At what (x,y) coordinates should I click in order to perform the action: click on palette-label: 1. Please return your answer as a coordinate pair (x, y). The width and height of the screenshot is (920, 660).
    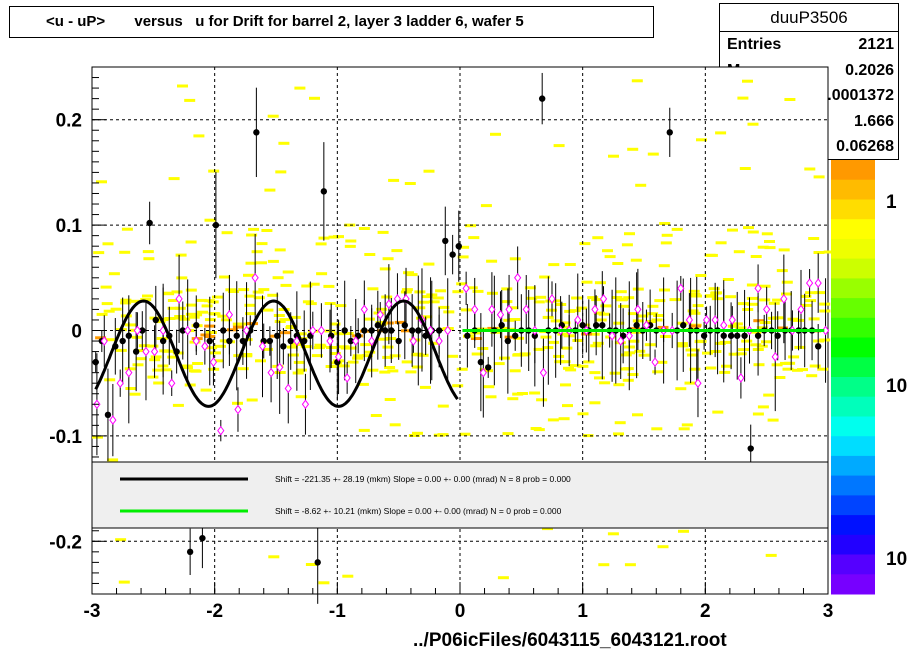
    Looking at the image, I should click on (891, 202).